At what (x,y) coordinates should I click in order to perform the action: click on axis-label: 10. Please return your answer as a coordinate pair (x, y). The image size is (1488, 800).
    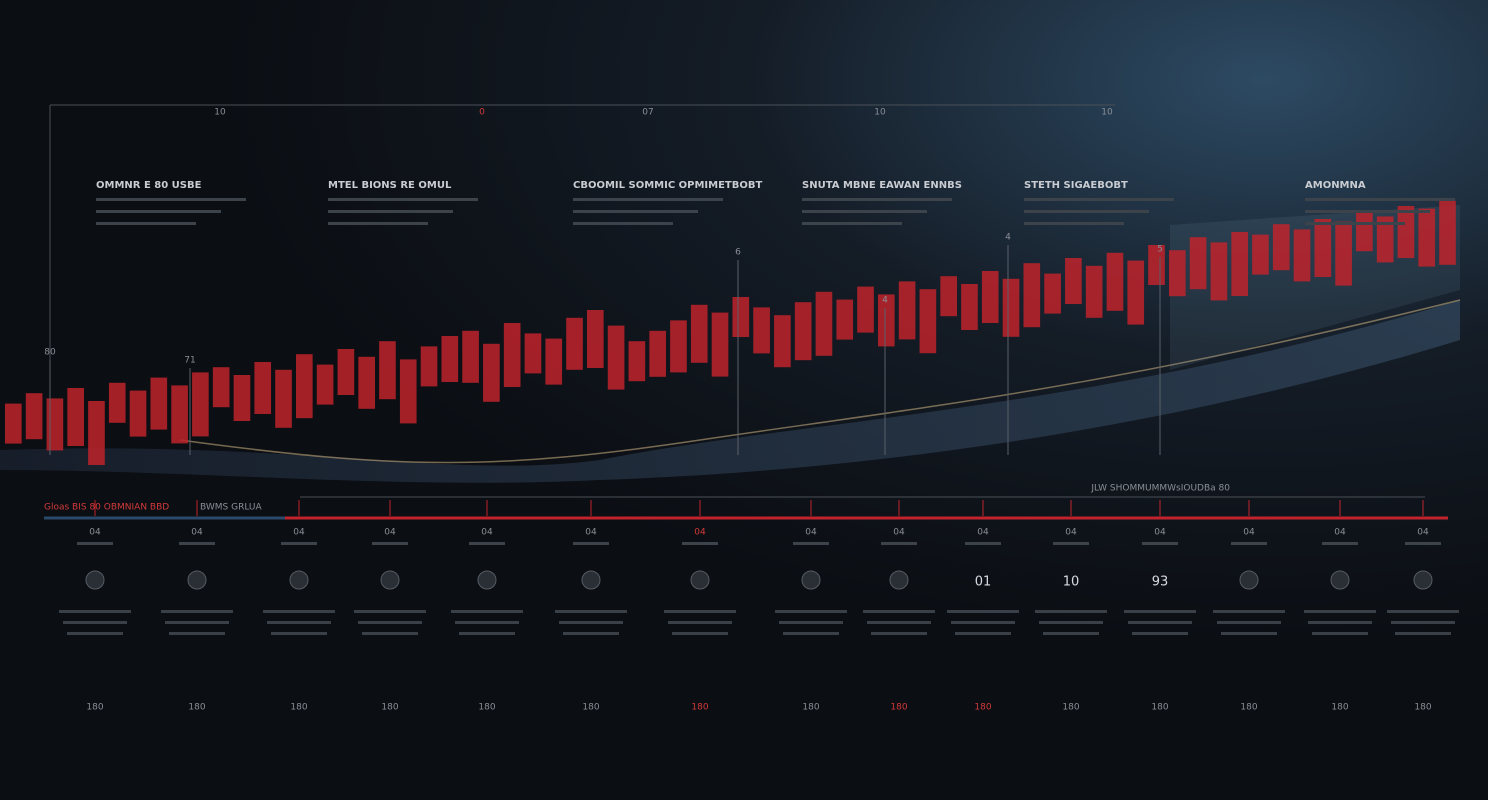
    Looking at the image, I should click on (220, 113).